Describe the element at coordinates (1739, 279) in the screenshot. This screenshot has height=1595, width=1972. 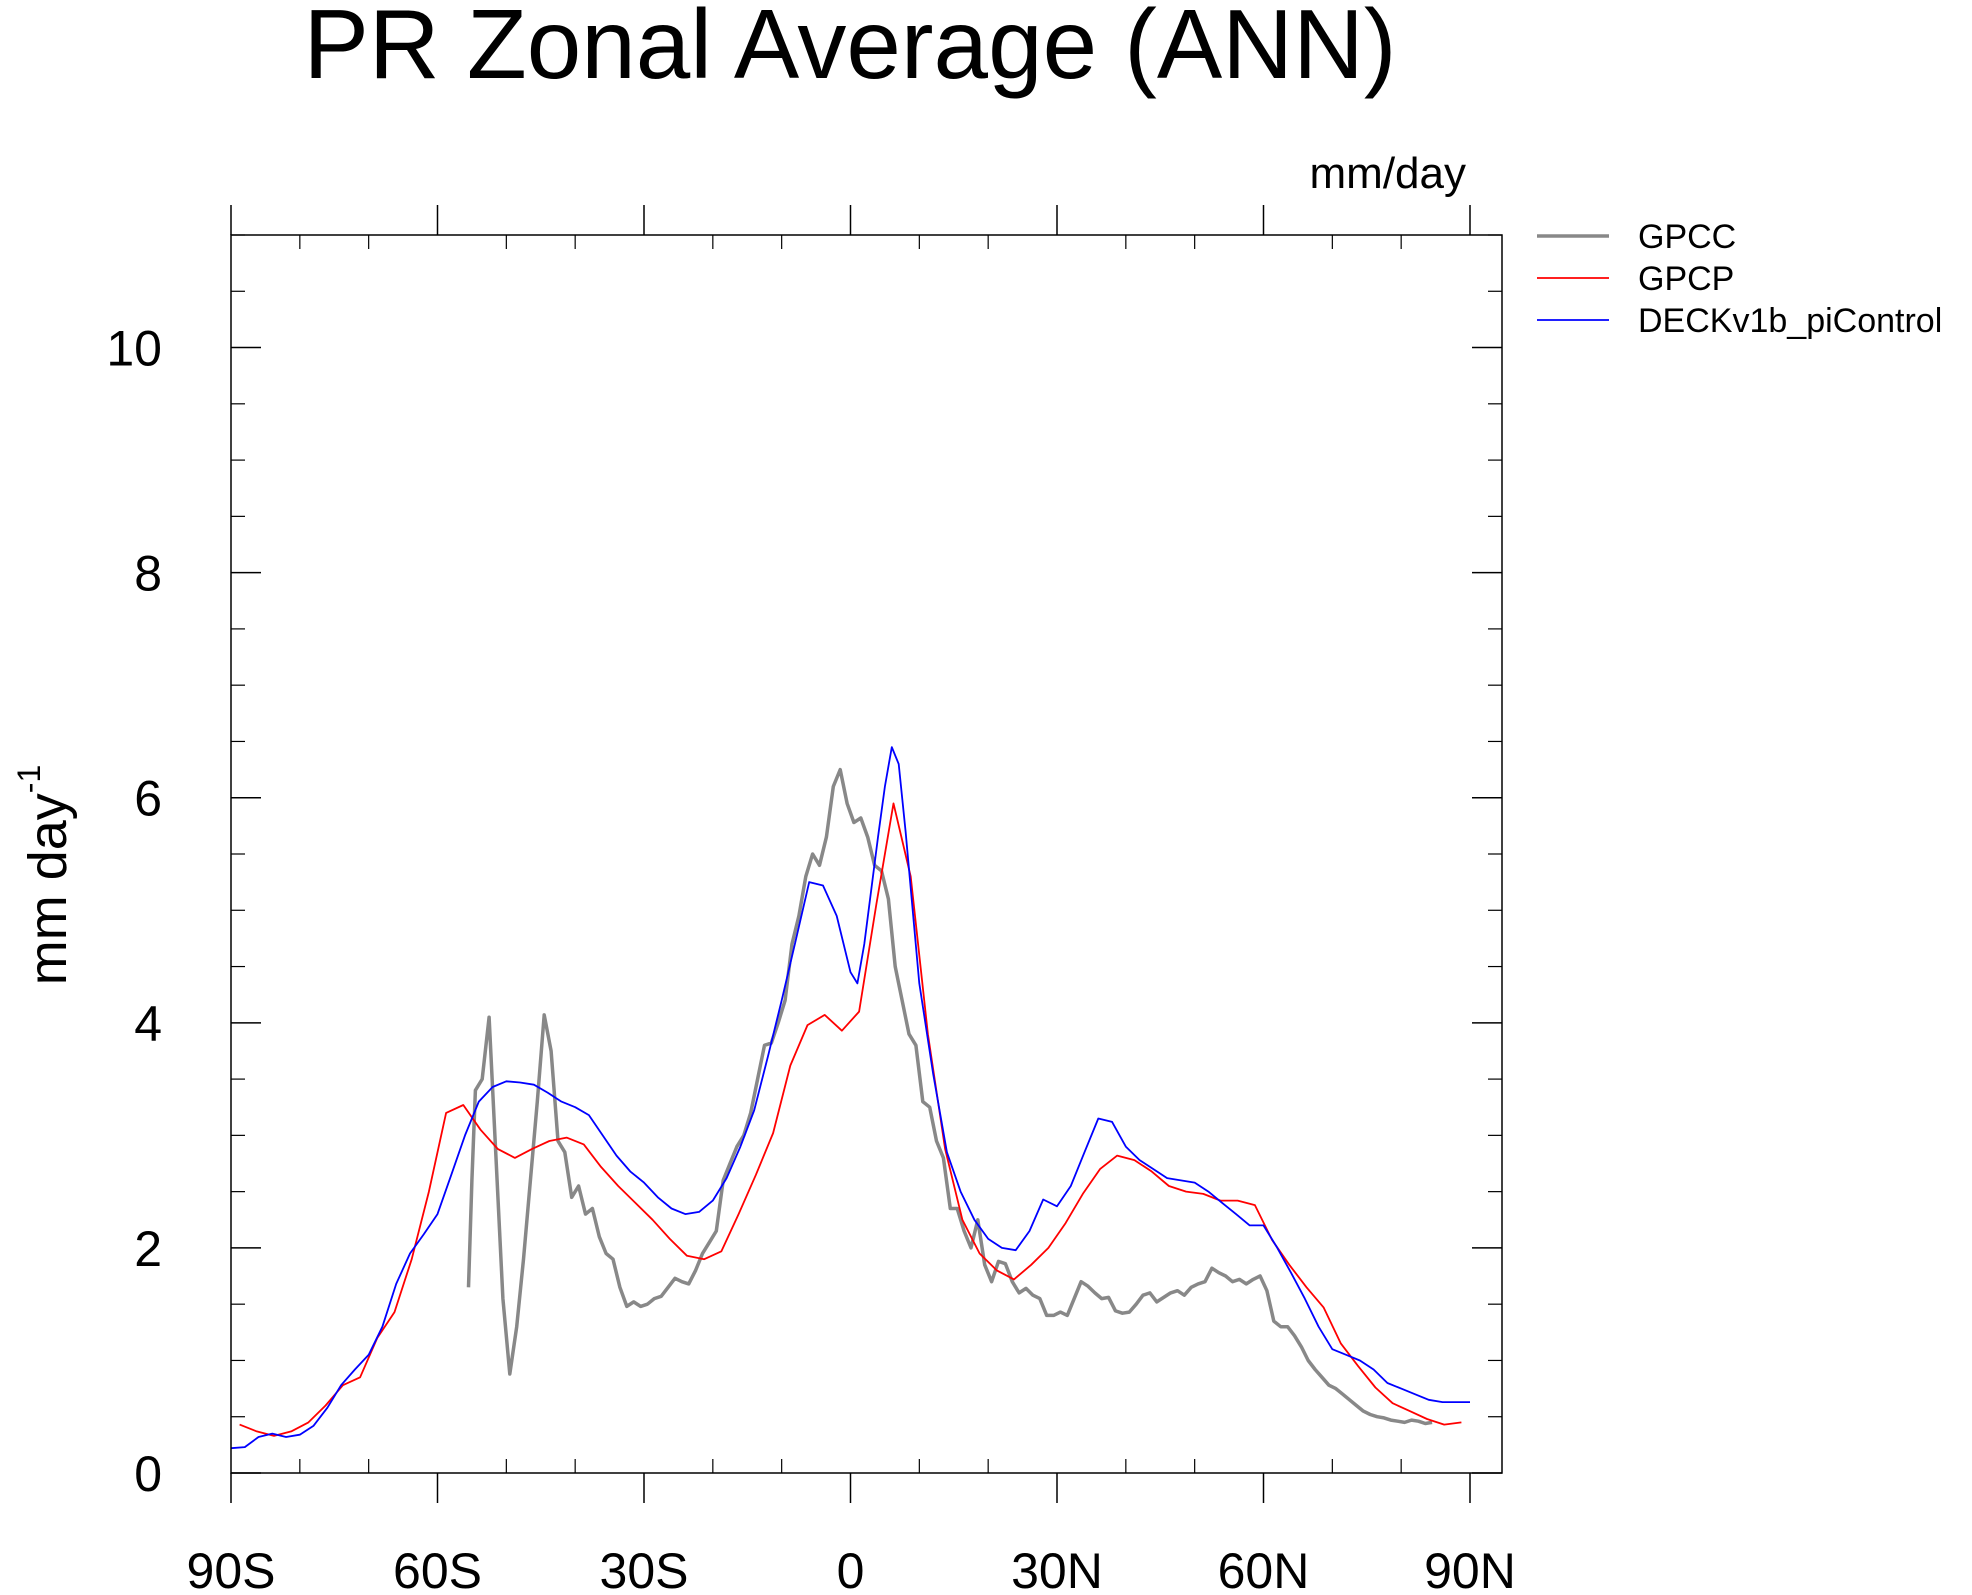
I see `legend: GPCC GPCP DECKv1b_piControl` at that location.